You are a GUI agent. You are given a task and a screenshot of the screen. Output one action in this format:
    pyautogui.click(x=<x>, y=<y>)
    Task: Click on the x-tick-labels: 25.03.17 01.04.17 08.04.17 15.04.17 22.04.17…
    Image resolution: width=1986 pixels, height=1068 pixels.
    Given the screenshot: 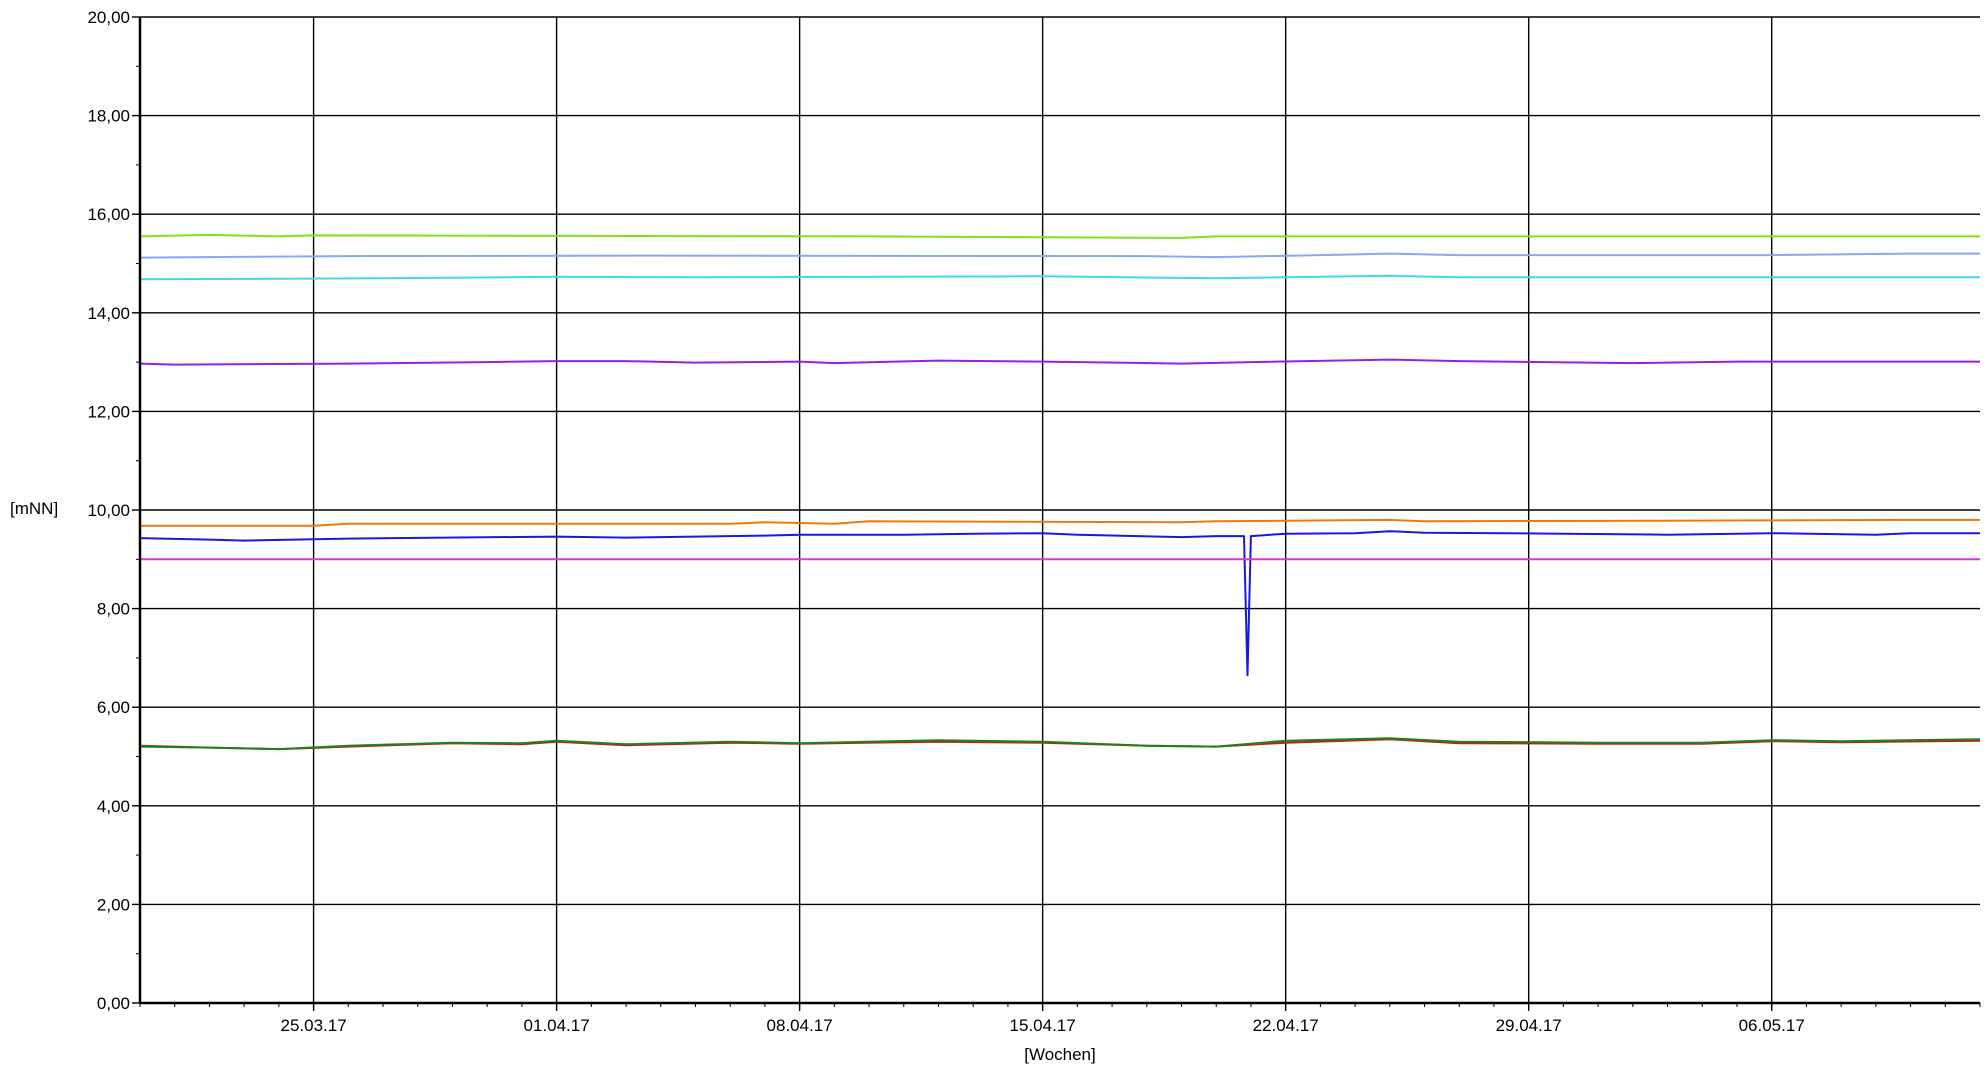 What is the action you would take?
    pyautogui.click(x=1042, y=1025)
    